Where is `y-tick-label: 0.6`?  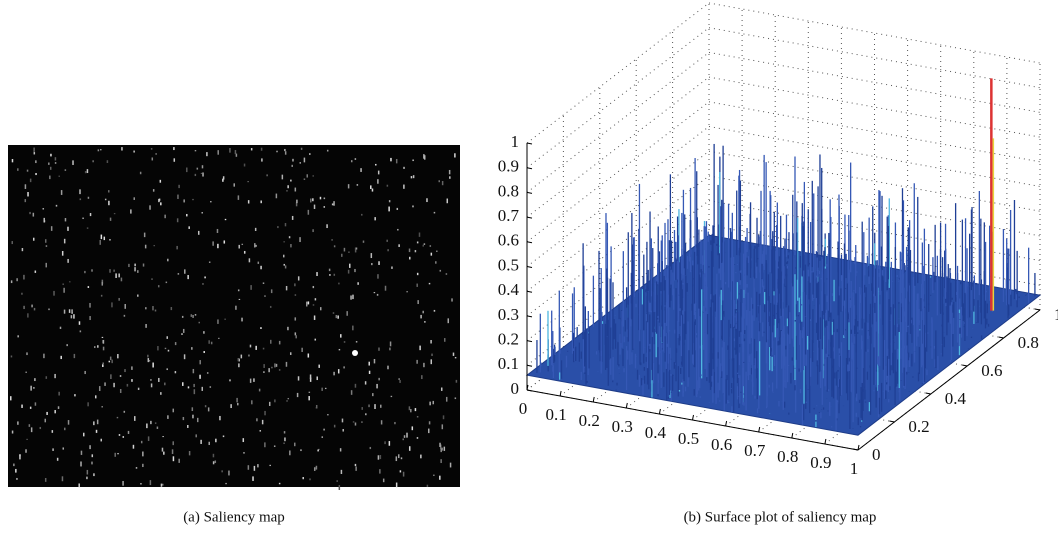
y-tick-label: 0.6 is located at coordinates (991, 370).